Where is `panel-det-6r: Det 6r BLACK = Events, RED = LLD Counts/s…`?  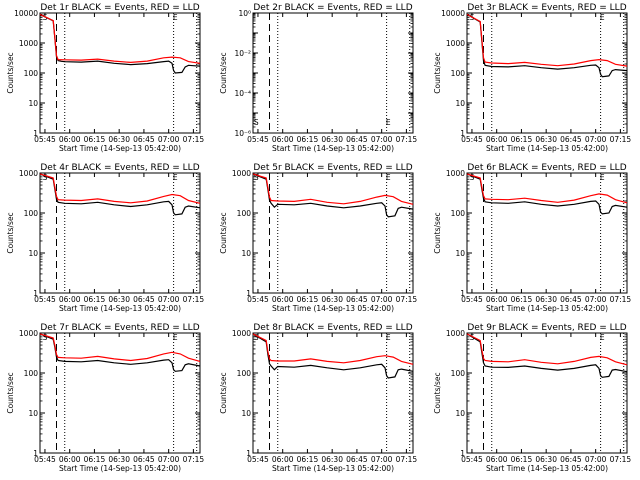
panel-det-6r: Det 6r BLACK = Events, RED = LLD Counts/s… is located at coordinates (532, 238).